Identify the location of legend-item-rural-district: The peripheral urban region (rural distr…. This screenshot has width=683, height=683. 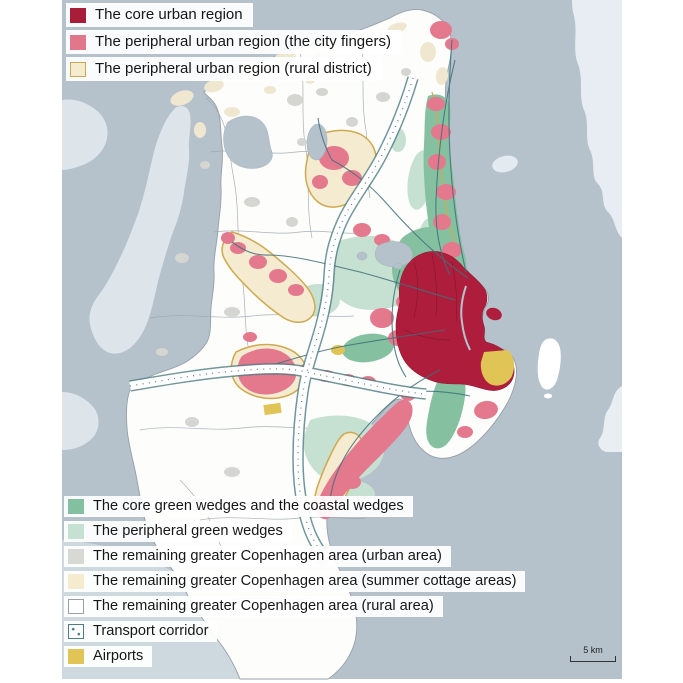
(224, 69).